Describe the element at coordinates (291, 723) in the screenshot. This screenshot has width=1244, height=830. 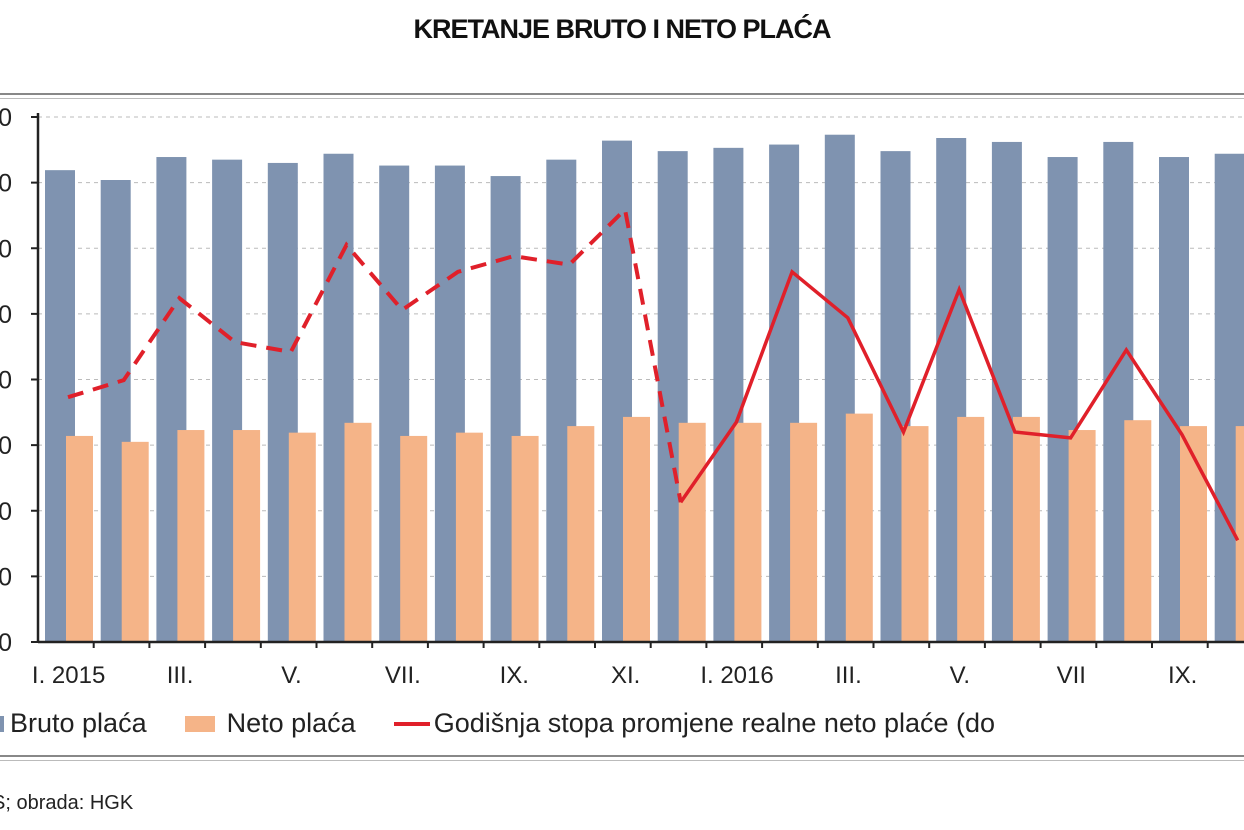
I see `legend-label: Neto plaća` at that location.